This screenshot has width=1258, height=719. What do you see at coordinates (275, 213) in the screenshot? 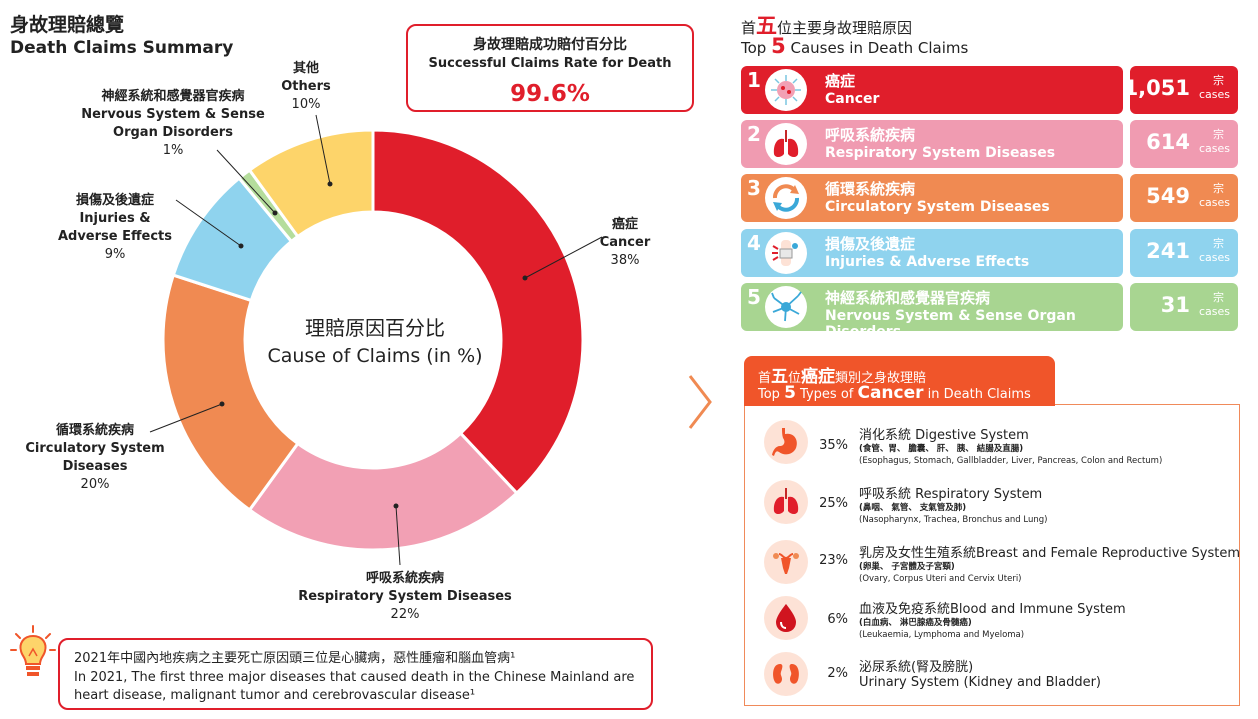
I see `leader-dot-nervous` at bounding box center [275, 213].